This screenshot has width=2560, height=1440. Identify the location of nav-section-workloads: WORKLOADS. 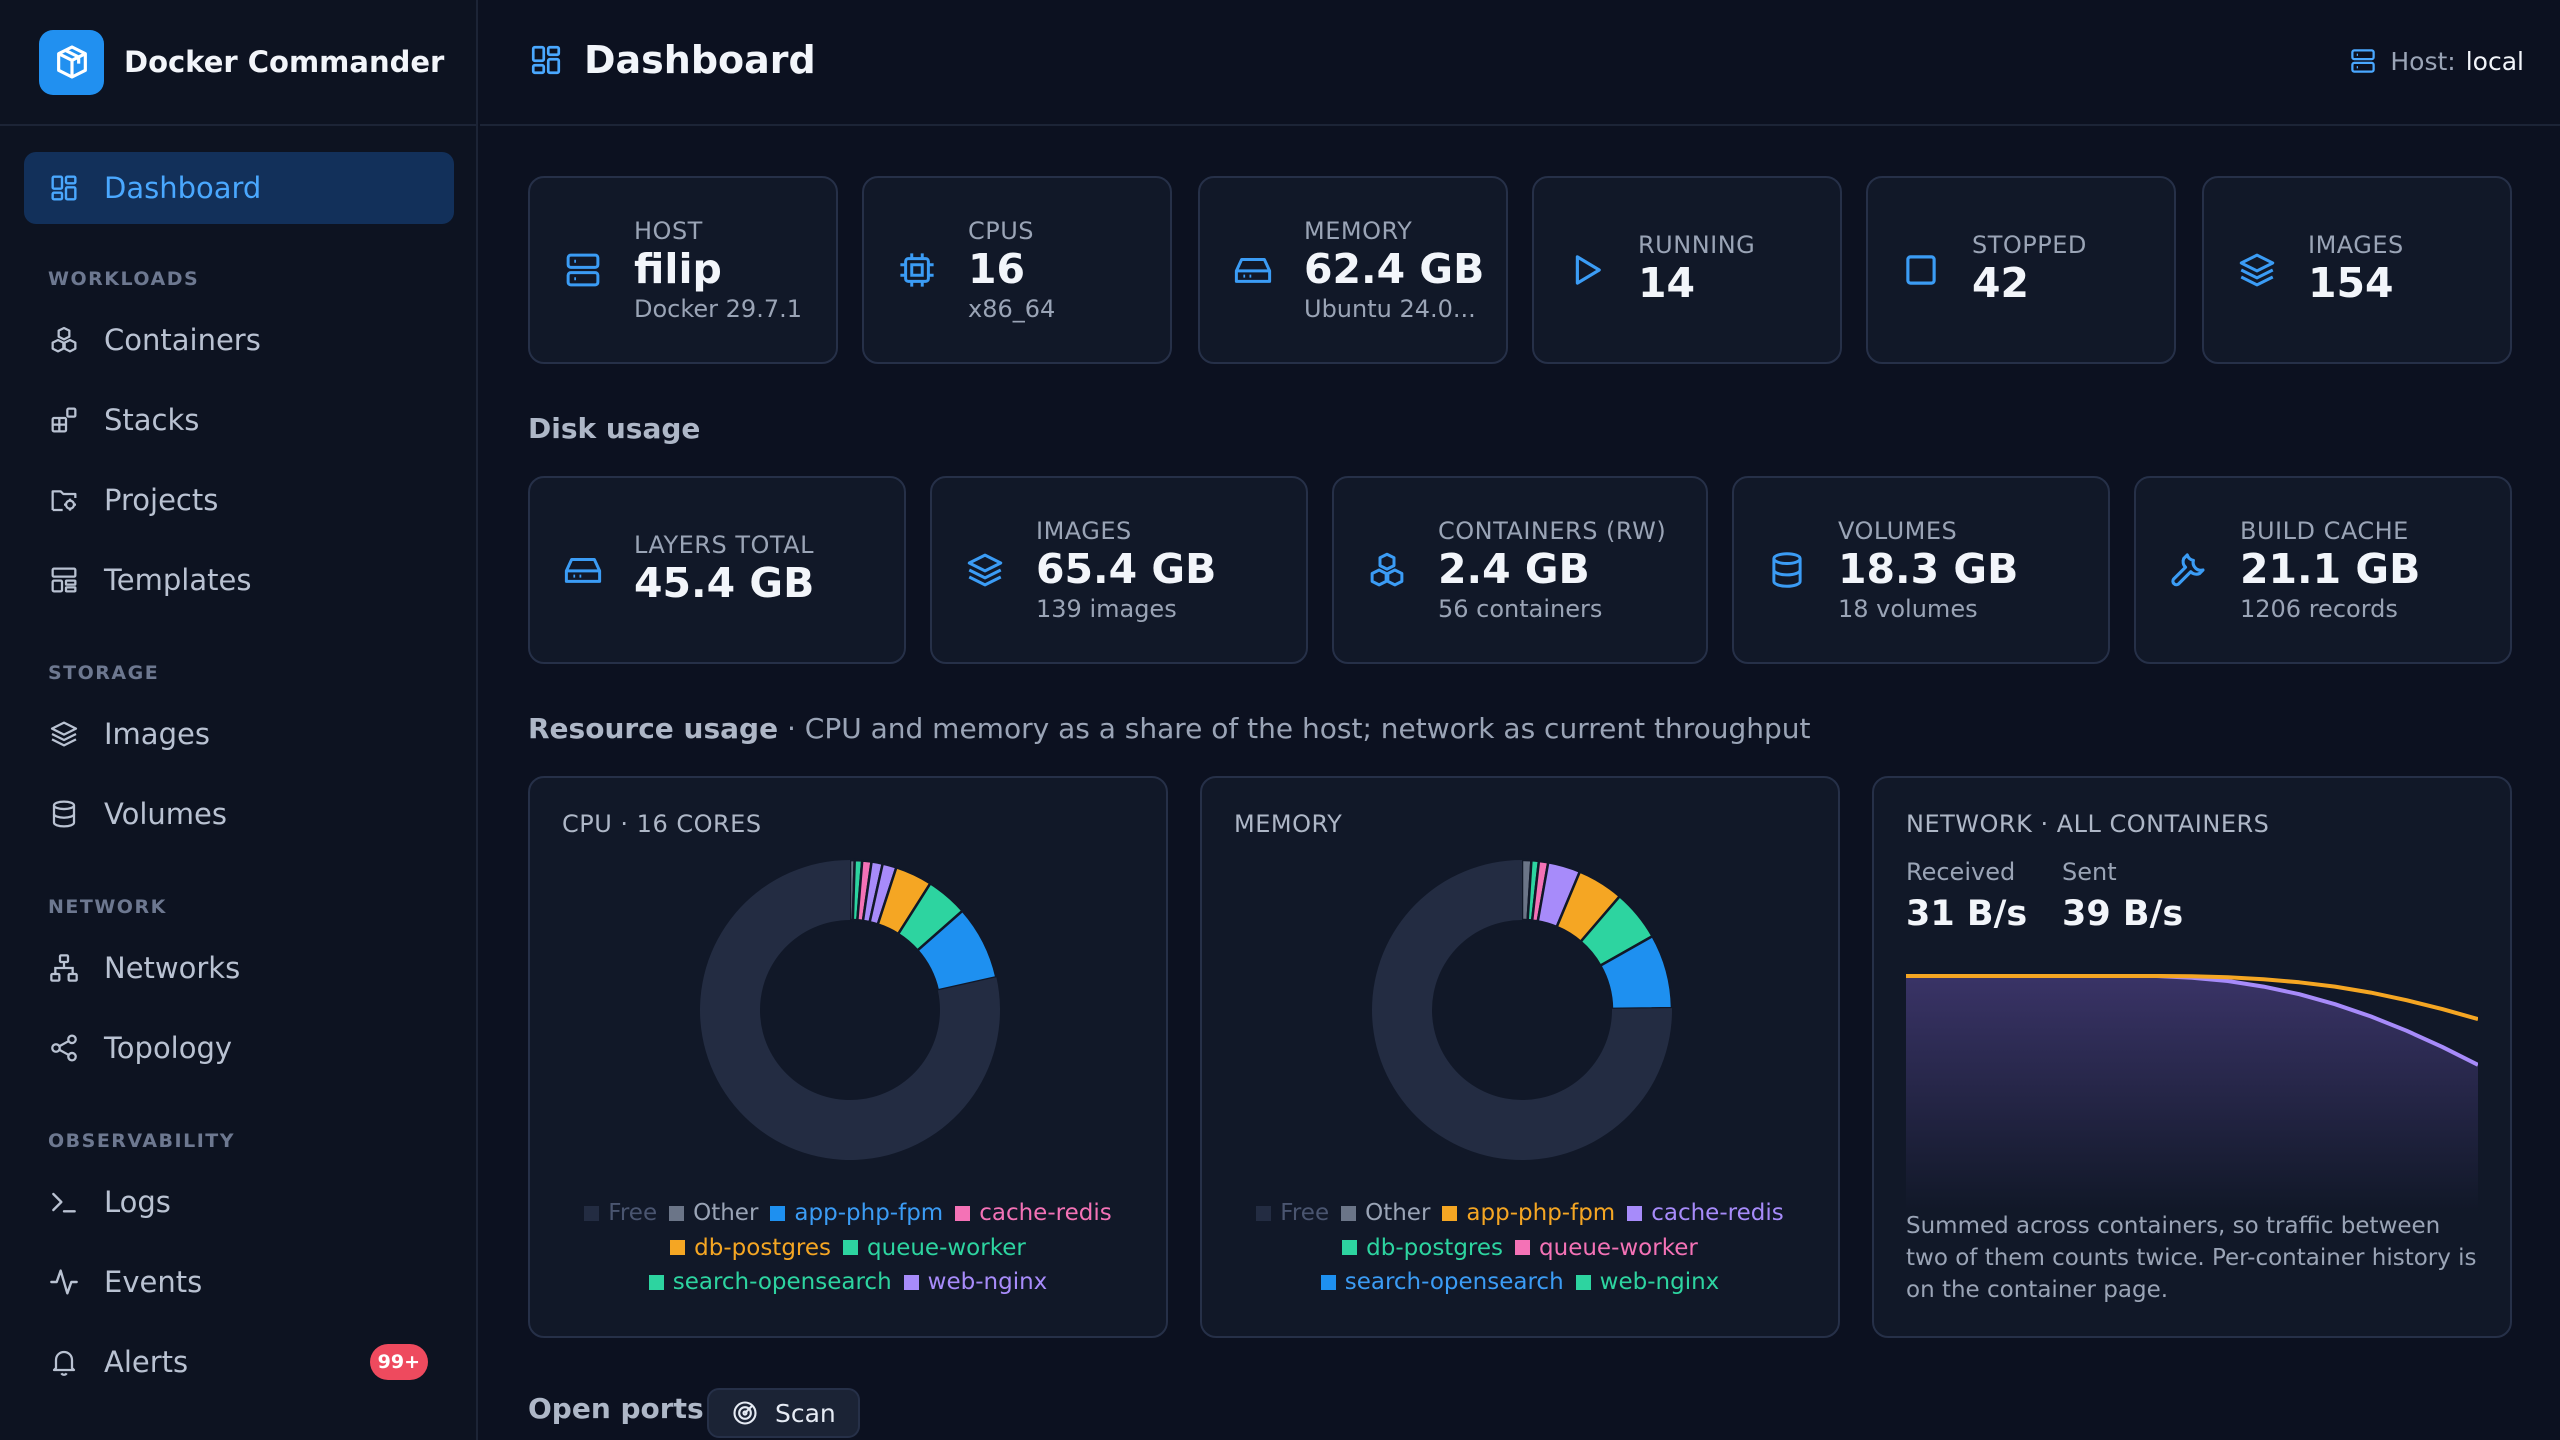
(124, 279).